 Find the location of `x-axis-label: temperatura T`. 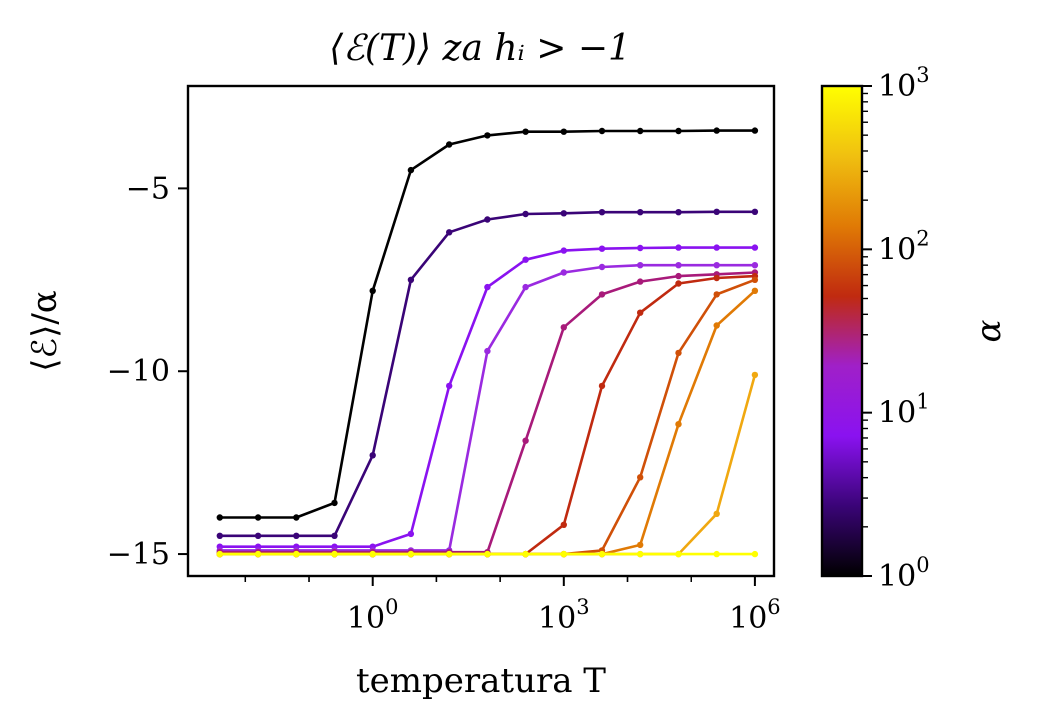

x-axis-label: temperatura T is located at coordinates (481, 681).